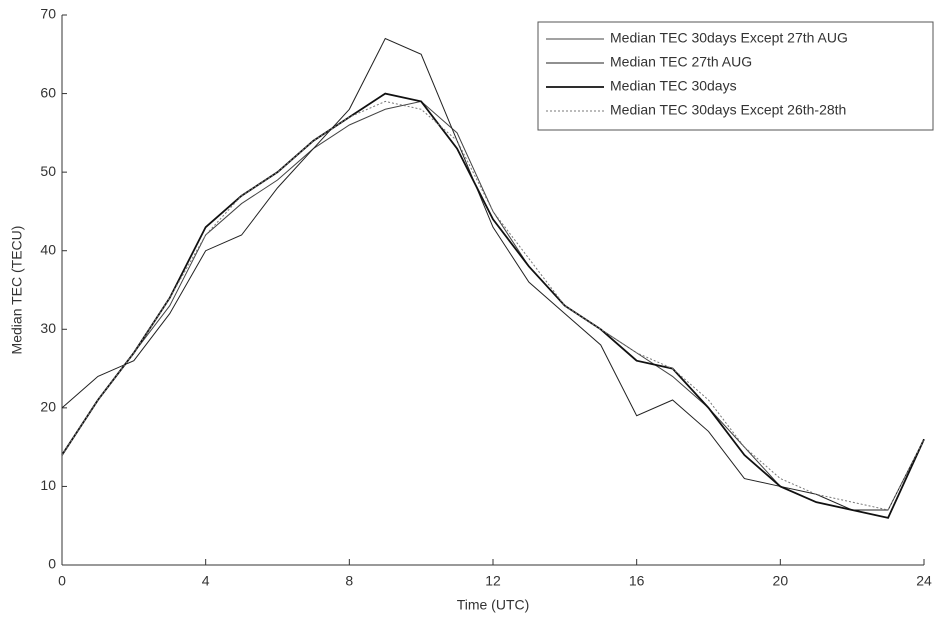  Describe the element at coordinates (493, 605) in the screenshot. I see `x-axis-label: Time (UTC)` at that location.